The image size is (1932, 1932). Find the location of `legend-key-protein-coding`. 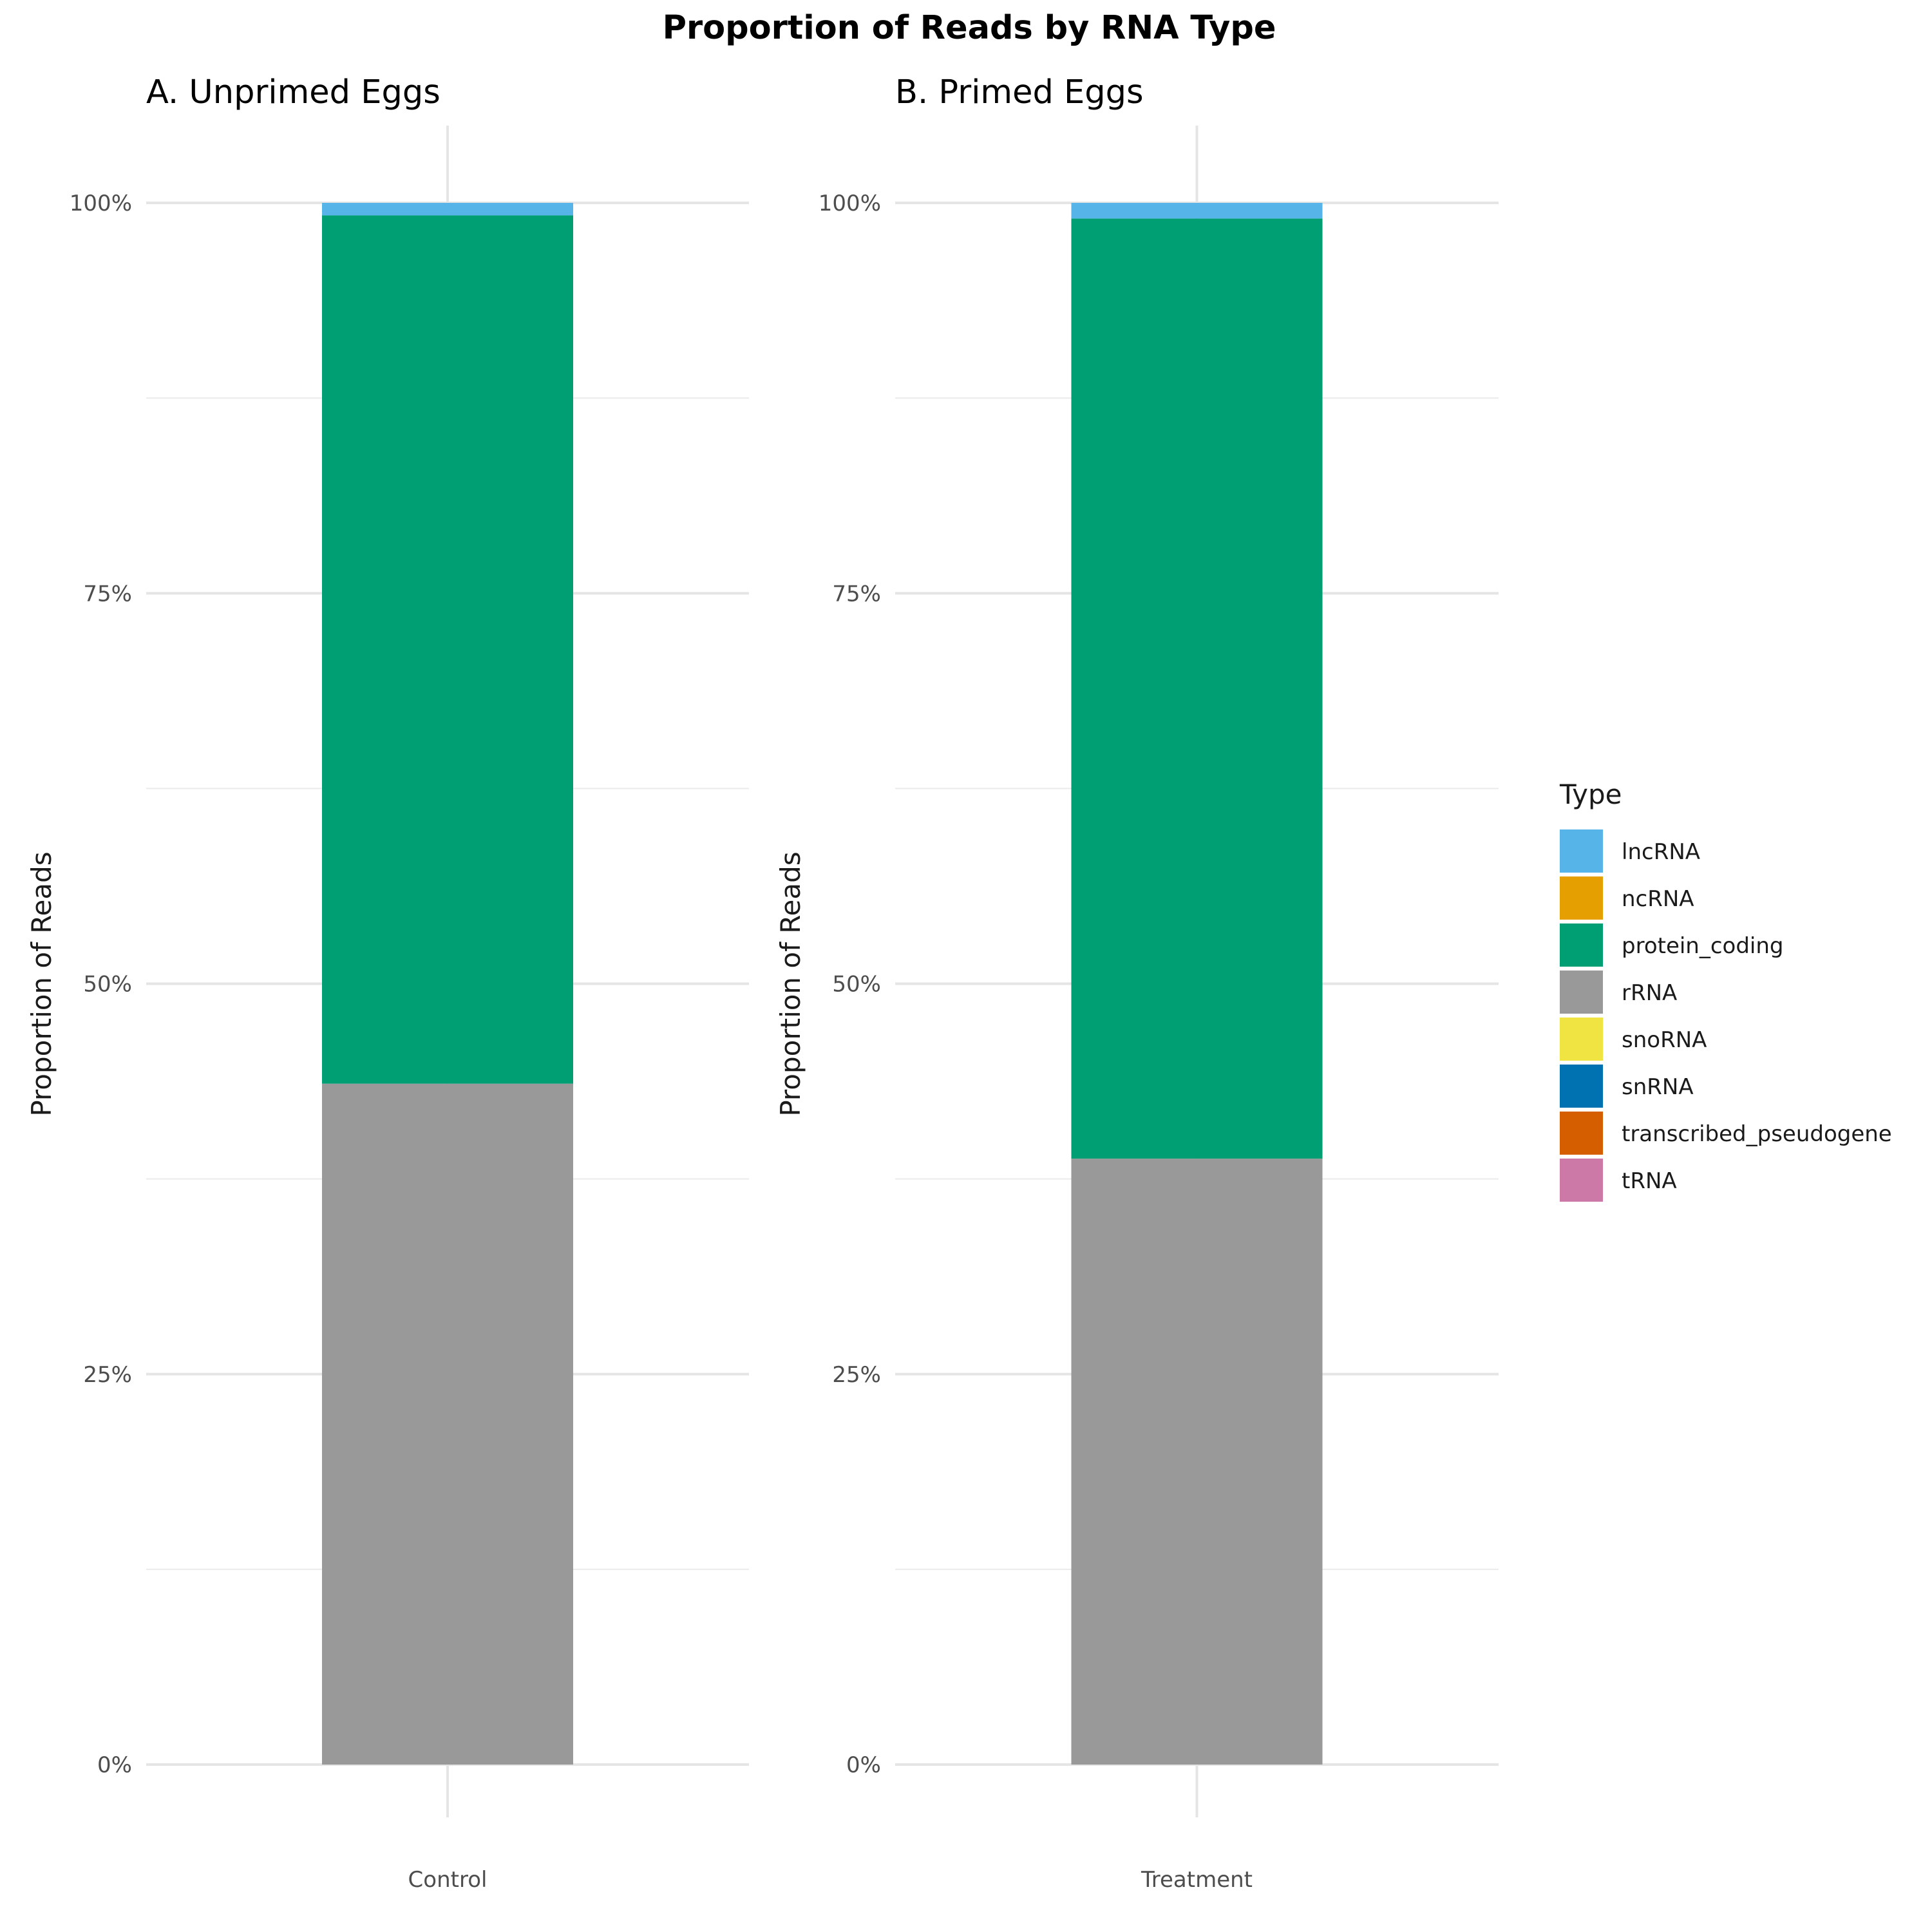

legend-key-protein-coding is located at coordinates (1581, 945).